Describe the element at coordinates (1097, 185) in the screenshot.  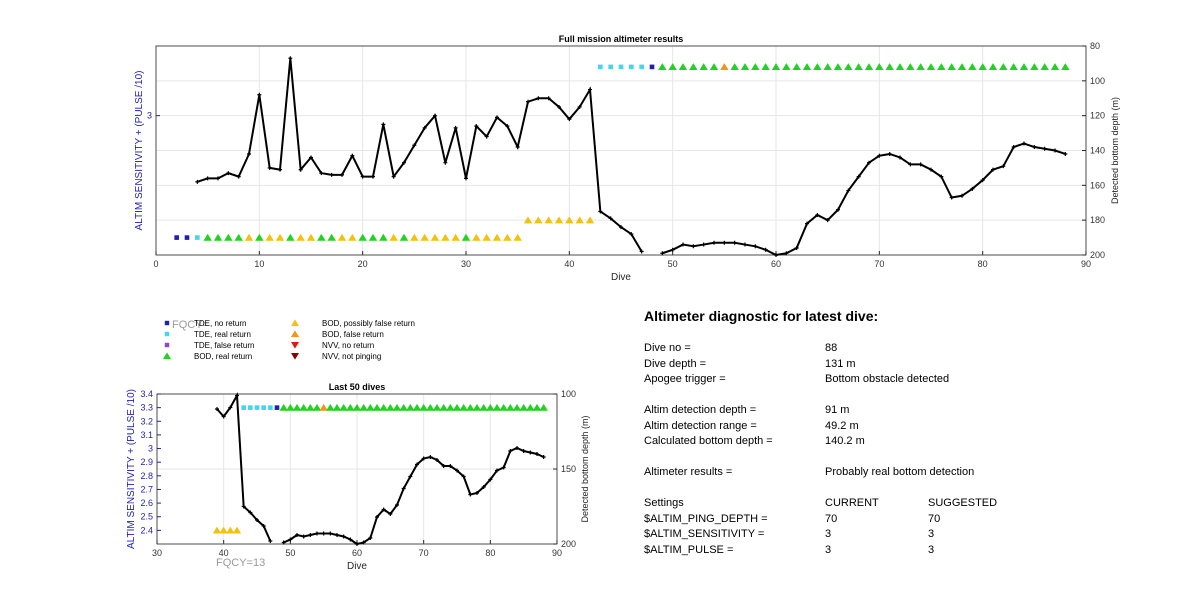
I see `y2-tick-label: 160` at that location.